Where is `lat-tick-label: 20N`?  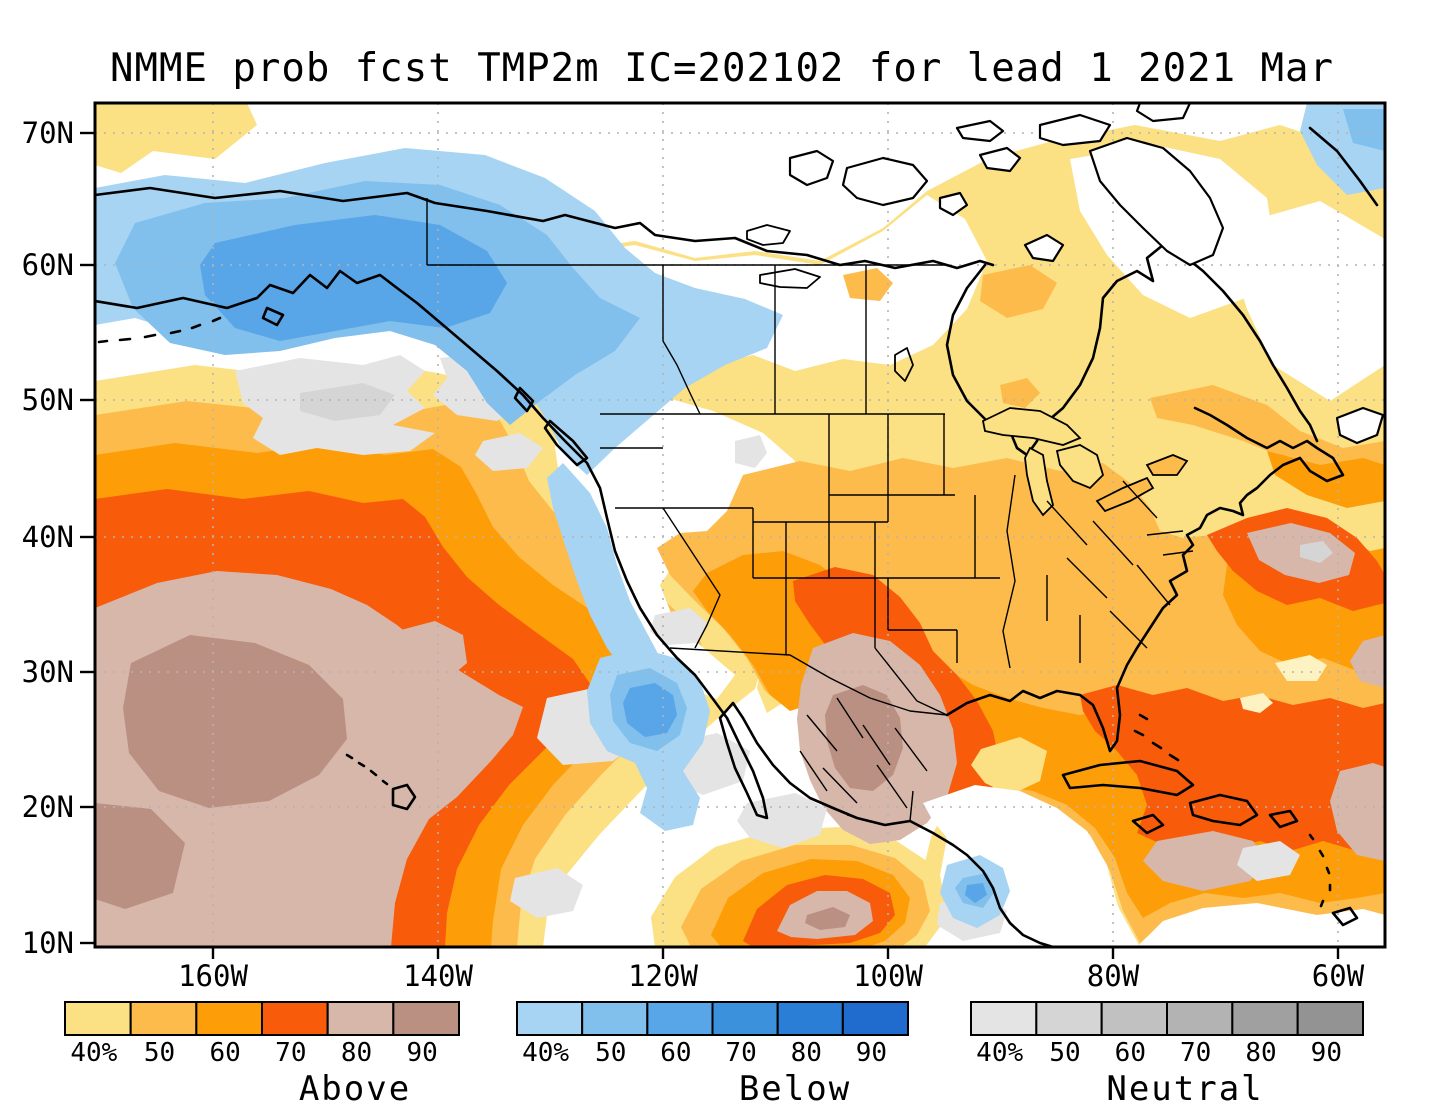
lat-tick-label: 20N is located at coordinates (48, 807).